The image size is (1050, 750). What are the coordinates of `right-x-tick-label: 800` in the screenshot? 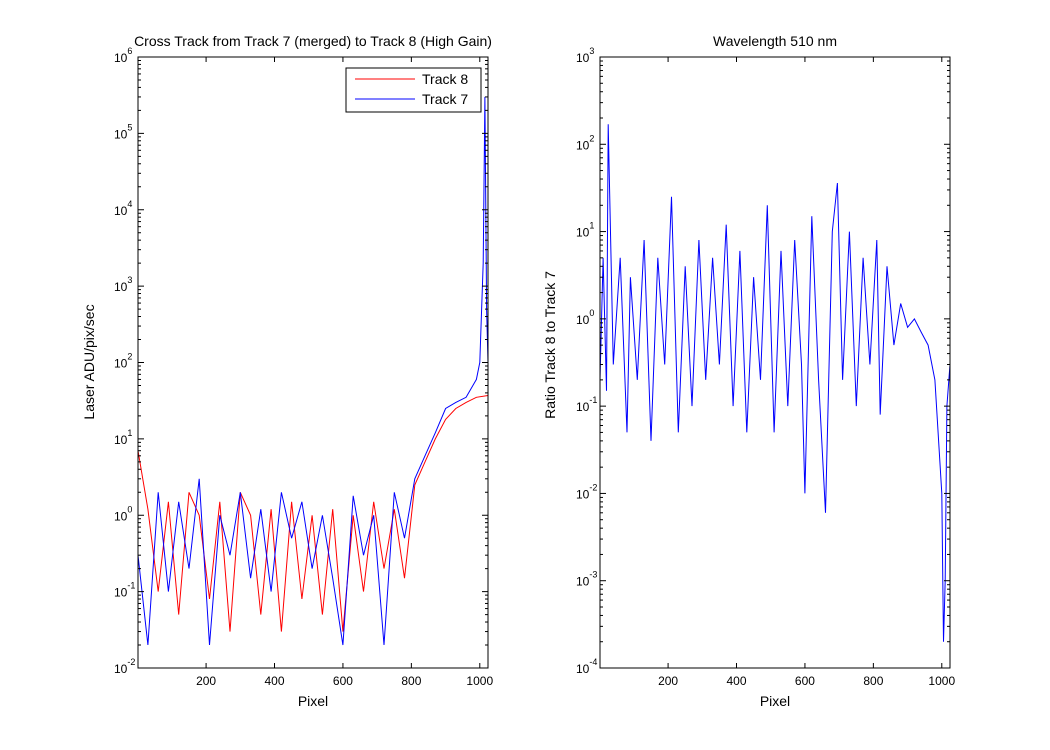 It's located at (873, 681).